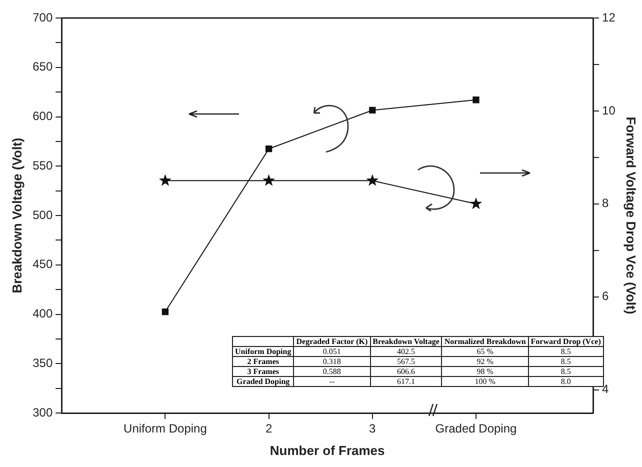 This screenshot has height=467, width=642. Describe the element at coordinates (263, 361) in the screenshot. I see `annotation: 2 Frames` at that location.